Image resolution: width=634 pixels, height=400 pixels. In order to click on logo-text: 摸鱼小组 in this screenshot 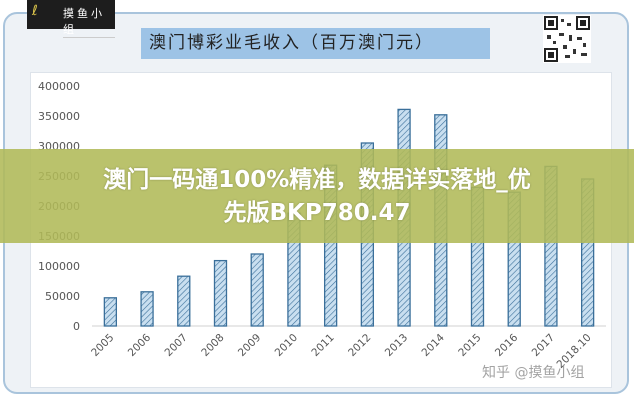, I will do `click(89, 21)`.